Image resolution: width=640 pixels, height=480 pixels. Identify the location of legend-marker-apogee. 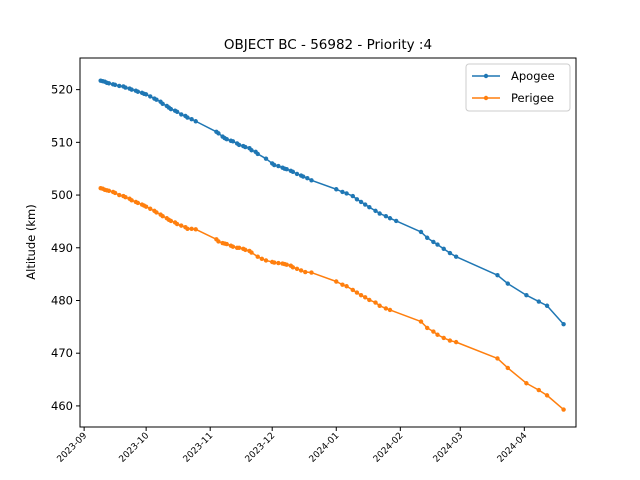
(486, 76).